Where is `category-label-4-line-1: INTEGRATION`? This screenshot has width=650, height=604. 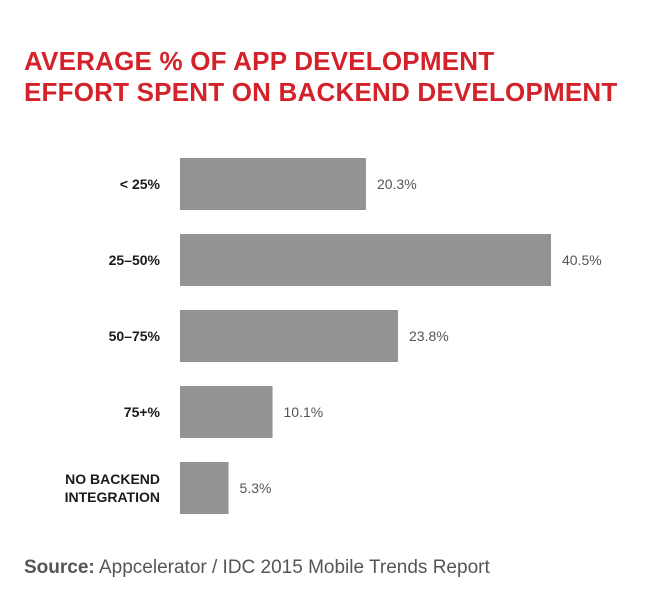 category-label-4-line-1: INTEGRATION is located at coordinates (112, 497).